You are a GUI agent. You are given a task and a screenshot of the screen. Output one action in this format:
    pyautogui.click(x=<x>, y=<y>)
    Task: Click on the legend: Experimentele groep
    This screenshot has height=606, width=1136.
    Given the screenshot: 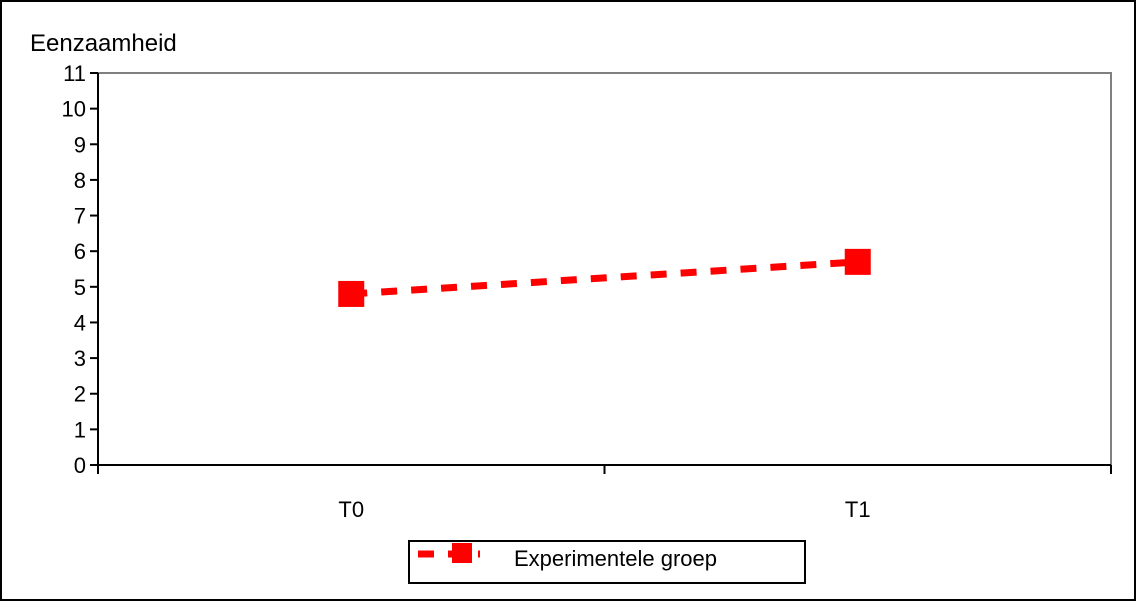 What is the action you would take?
    pyautogui.click(x=607, y=562)
    